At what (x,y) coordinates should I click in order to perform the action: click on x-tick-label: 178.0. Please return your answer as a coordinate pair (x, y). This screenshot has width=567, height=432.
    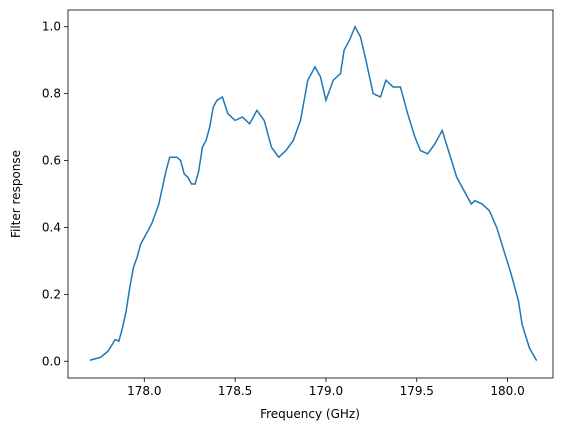
    Looking at the image, I should click on (144, 391).